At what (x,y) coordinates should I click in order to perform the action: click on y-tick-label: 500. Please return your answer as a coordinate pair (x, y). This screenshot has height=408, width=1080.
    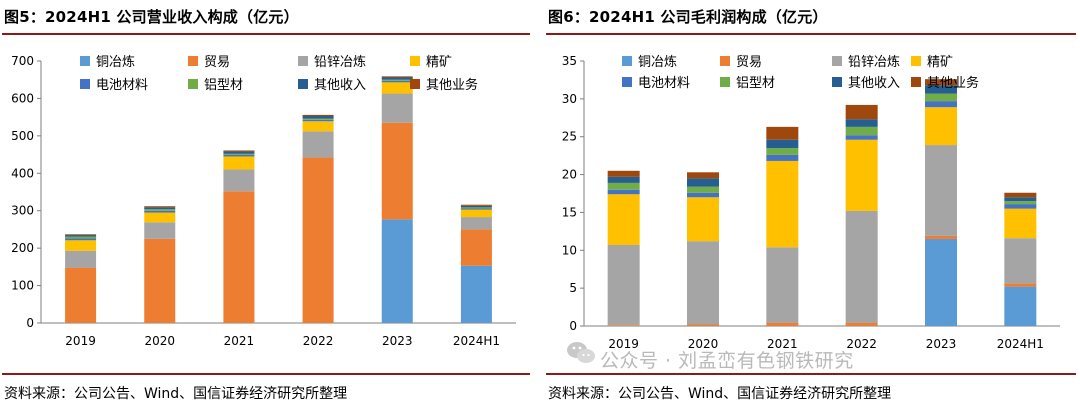
    Looking at the image, I should click on (22, 136).